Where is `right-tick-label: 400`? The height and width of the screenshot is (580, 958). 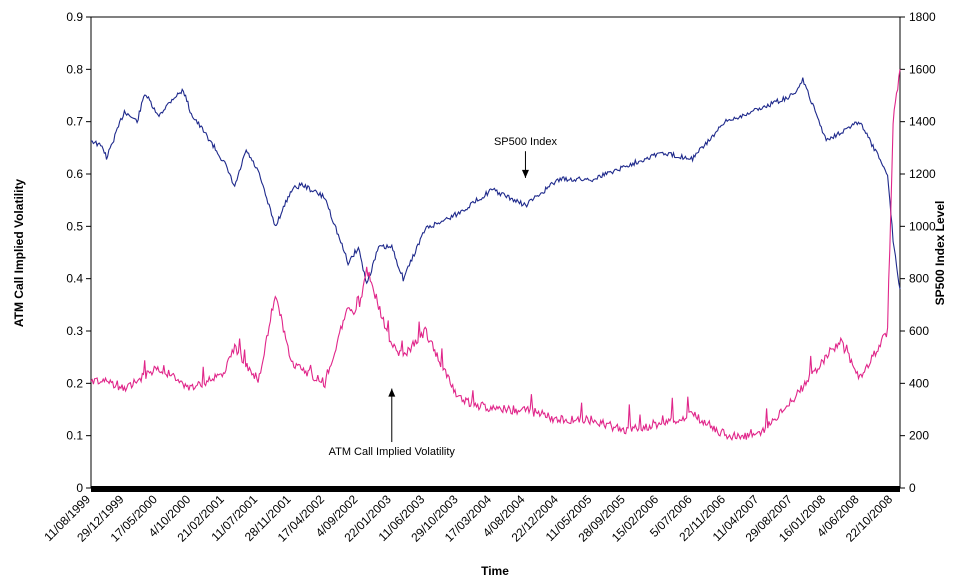
right-tick-label: 400 is located at coordinates (919, 383).